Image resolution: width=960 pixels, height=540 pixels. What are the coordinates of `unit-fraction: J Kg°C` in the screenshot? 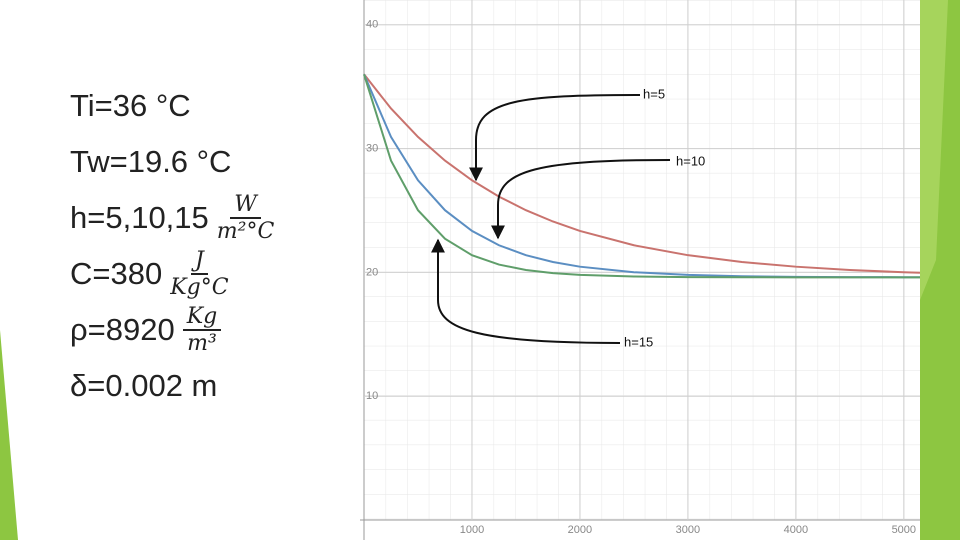 It's located at (199, 274).